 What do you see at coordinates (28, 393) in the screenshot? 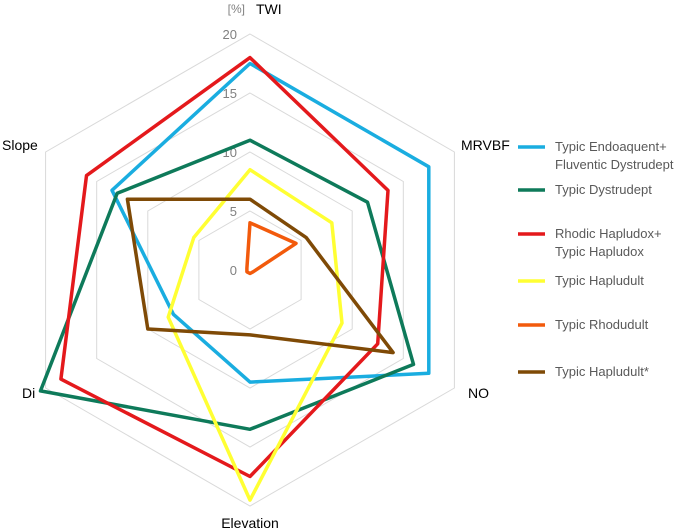
I see `axis-label-di: Di` at bounding box center [28, 393].